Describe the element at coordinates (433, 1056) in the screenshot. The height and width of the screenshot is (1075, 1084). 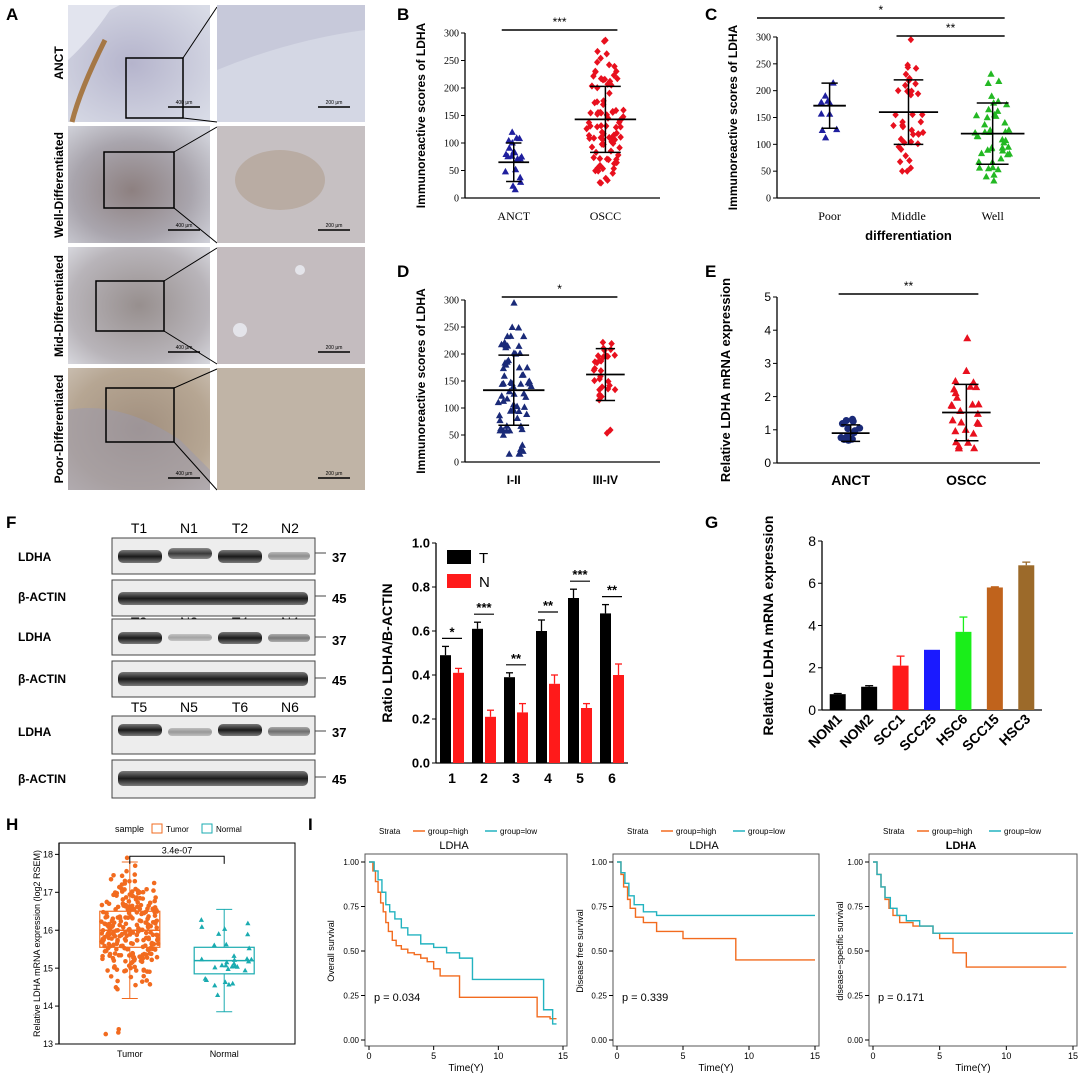
I see `x-tick-label: 5` at that location.